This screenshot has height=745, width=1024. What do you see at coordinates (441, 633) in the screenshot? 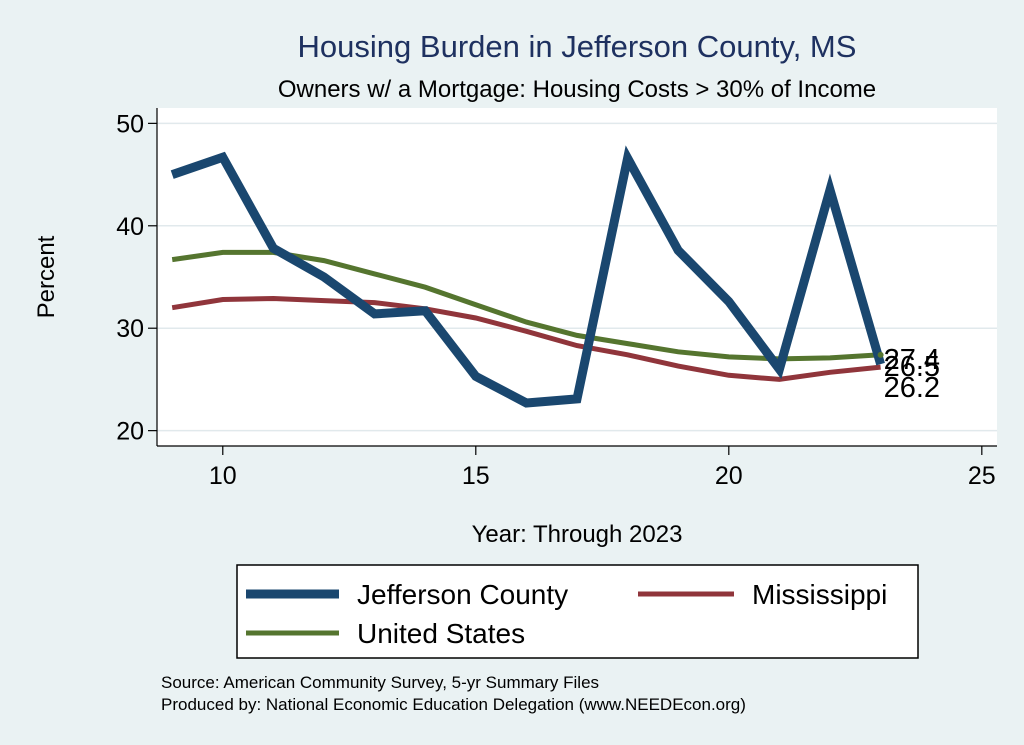
I see `legend-label: United States` at bounding box center [441, 633].